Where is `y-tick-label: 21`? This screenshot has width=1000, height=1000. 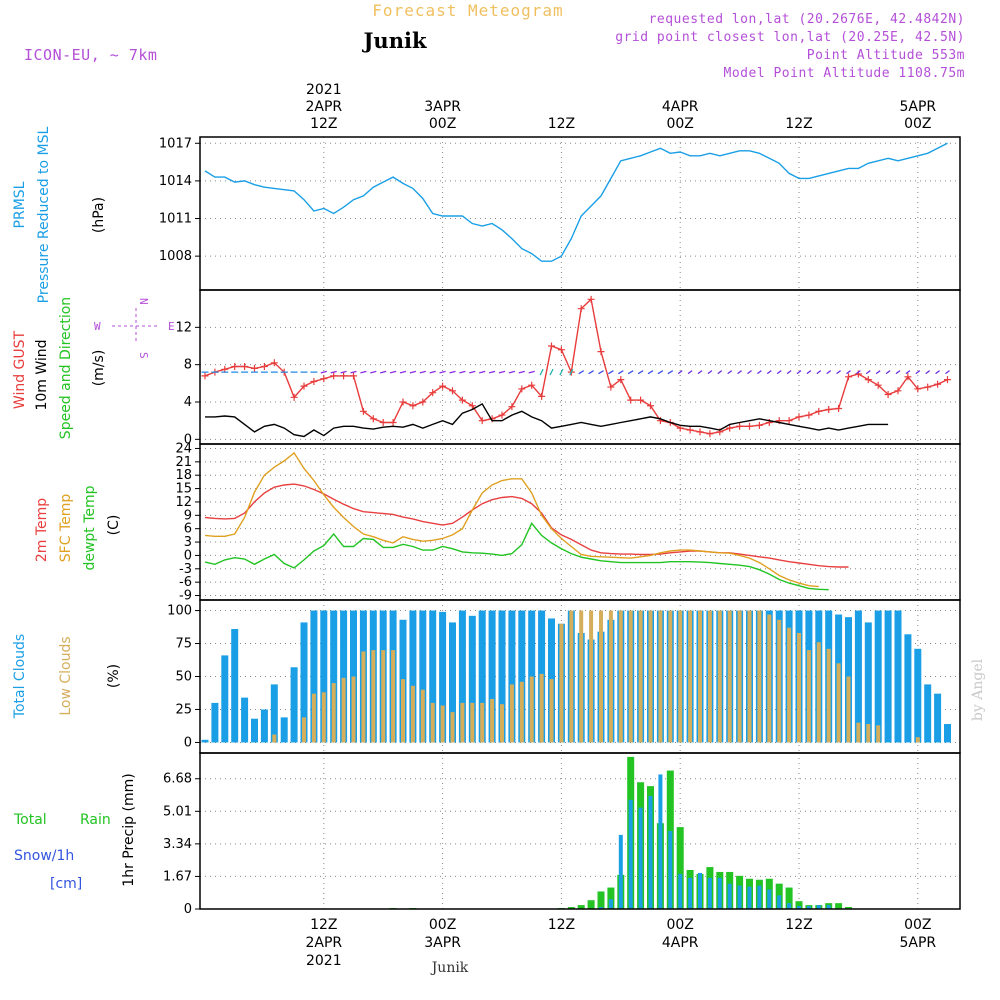 y-tick-label: 21 is located at coordinates (183, 462).